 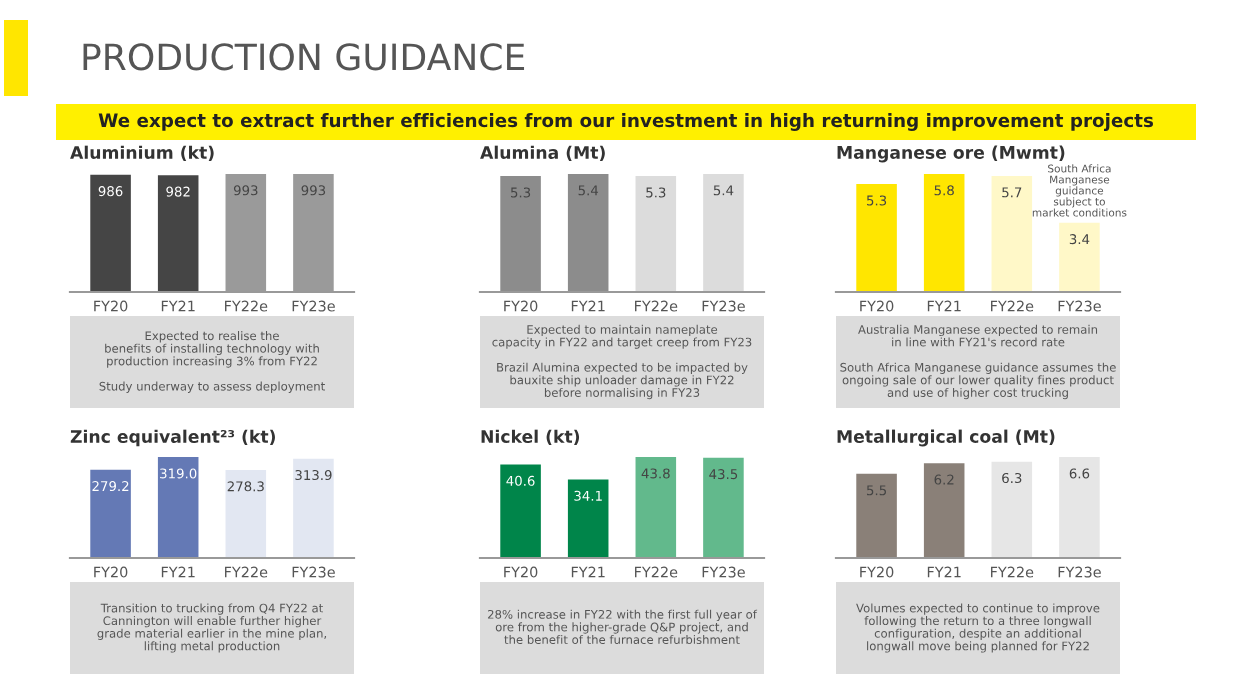 I want to click on chart-title: Aluminium (kt), so click(x=142, y=153).